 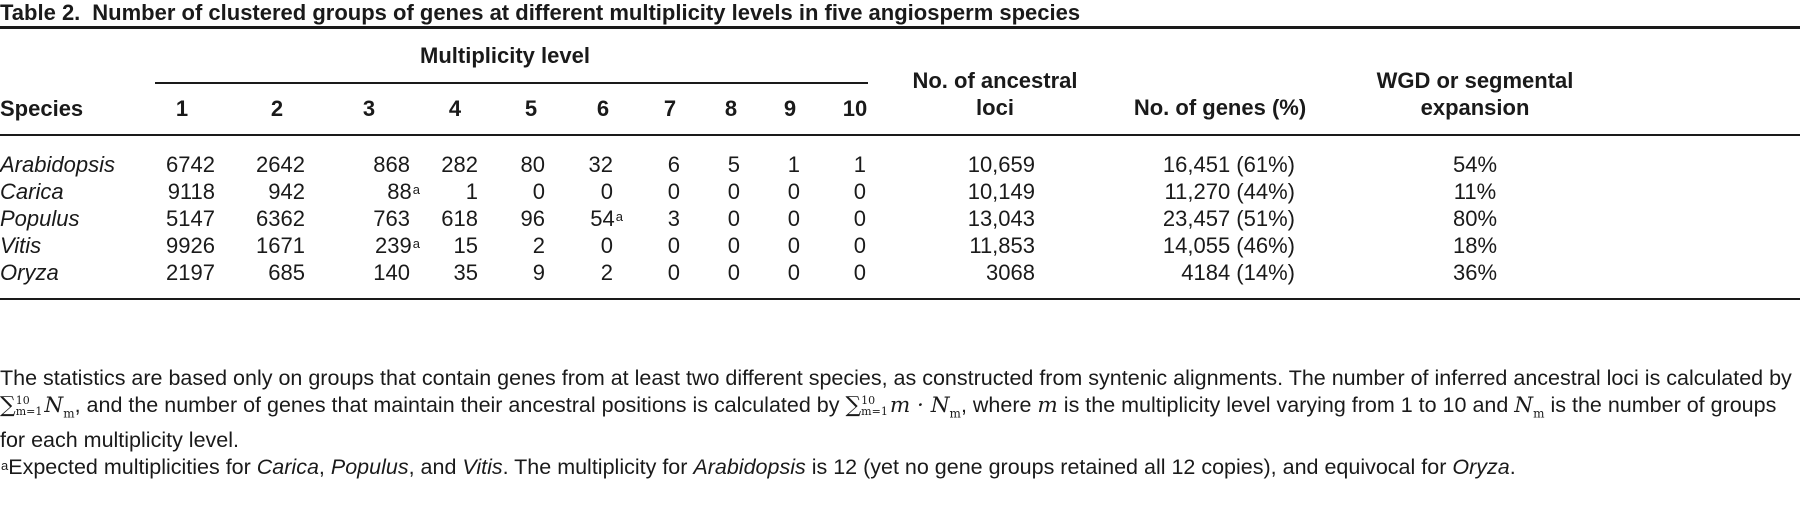 What do you see at coordinates (369, 108) in the screenshot?
I see `level-header-3: 3` at bounding box center [369, 108].